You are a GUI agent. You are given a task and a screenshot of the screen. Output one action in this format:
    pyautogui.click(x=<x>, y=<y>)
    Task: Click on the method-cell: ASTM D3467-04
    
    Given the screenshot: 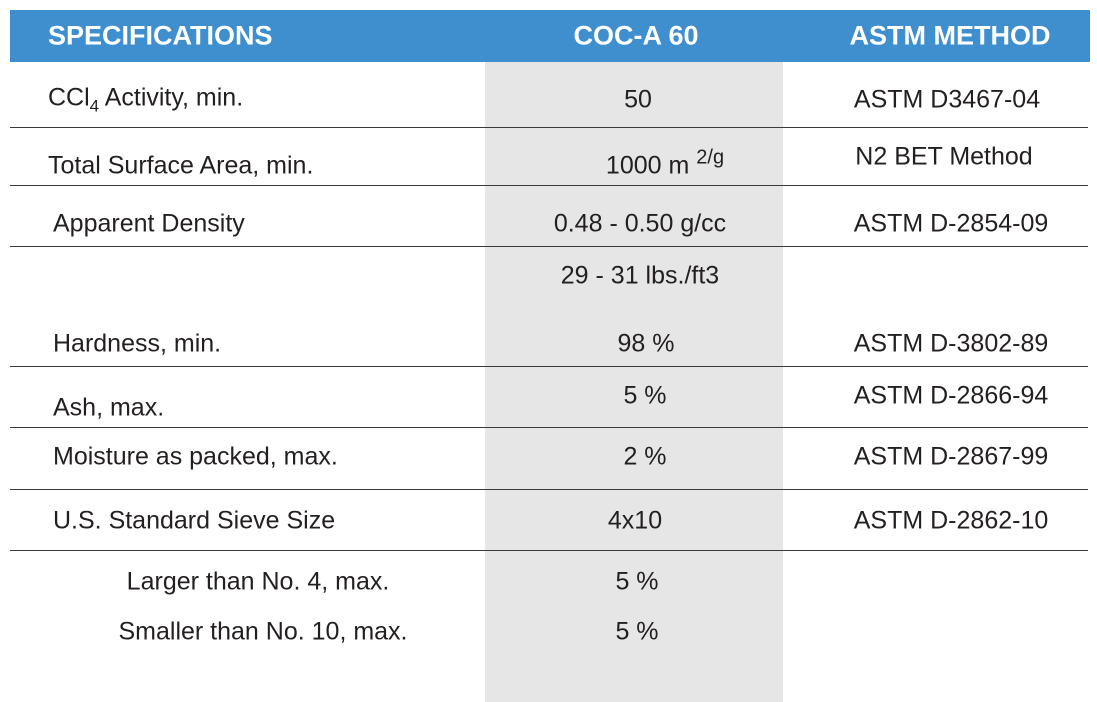 What is the action you would take?
    pyautogui.click(x=947, y=99)
    